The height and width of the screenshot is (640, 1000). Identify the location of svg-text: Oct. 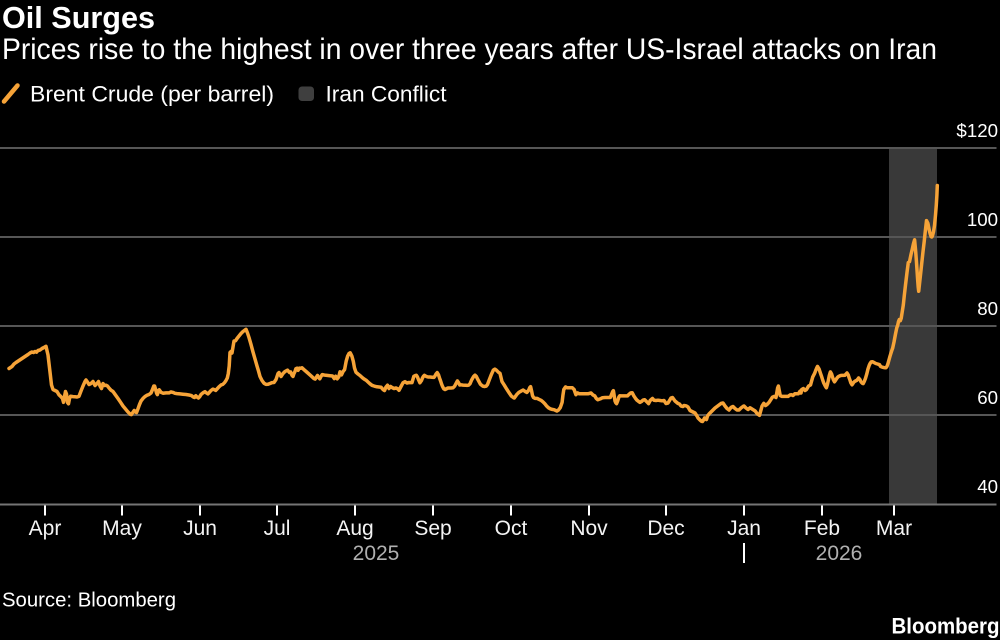
(511, 528).